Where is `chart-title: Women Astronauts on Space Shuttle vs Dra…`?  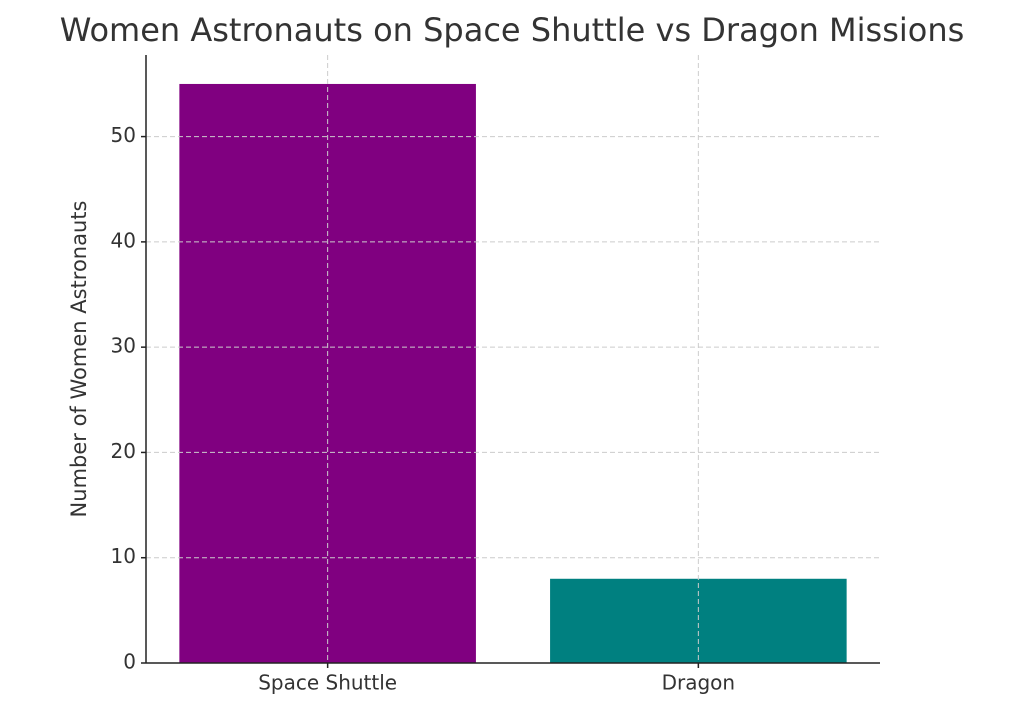 chart-title: Women Astronauts on Space Shuttle vs Dra… is located at coordinates (512, 30).